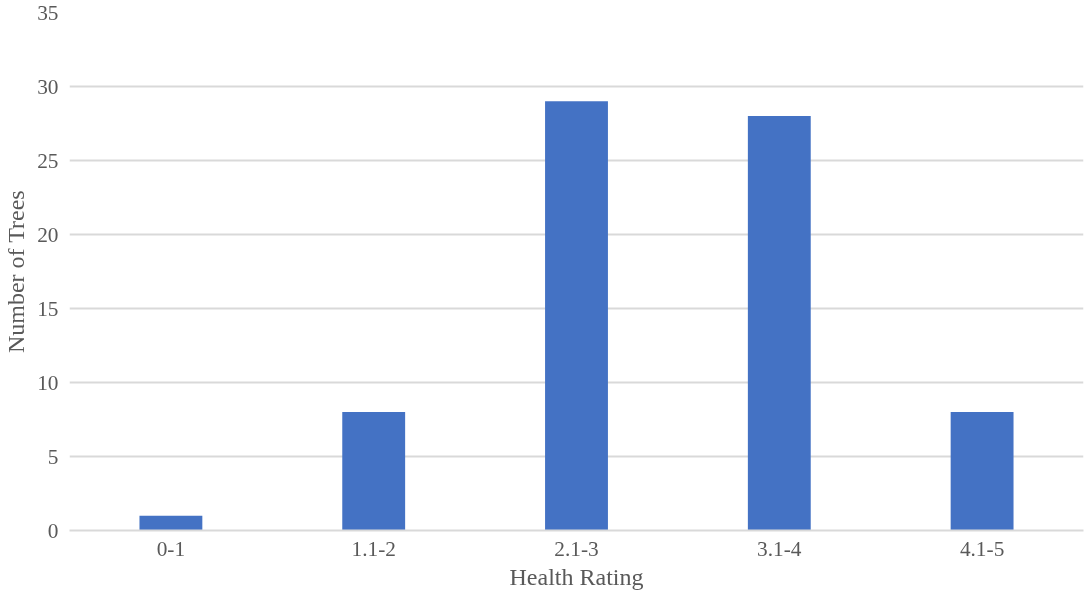 This screenshot has width=1090, height=594. What do you see at coordinates (48, 308) in the screenshot?
I see `y-tick-label: 15` at bounding box center [48, 308].